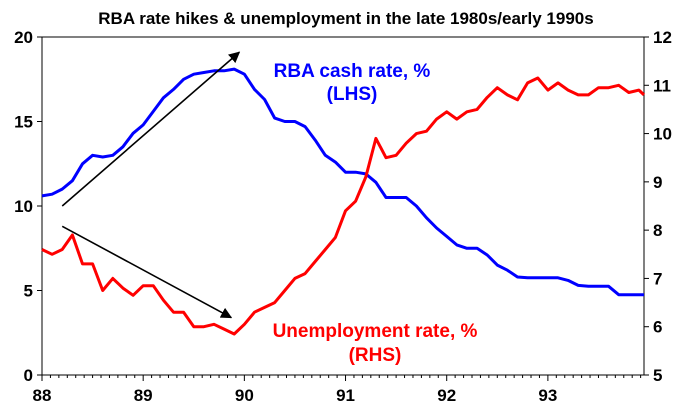 This screenshot has width=693, height=415. I want to click on y-left-tick-label: 0, so click(28, 375).